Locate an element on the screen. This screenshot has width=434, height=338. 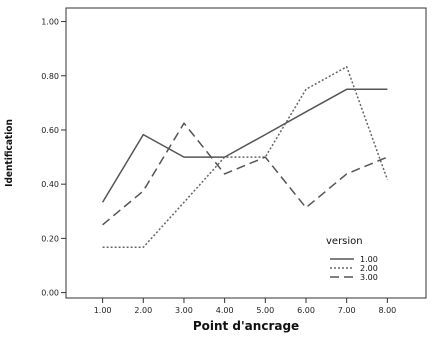
x-tick-label: 4.00 is located at coordinates (225, 310).